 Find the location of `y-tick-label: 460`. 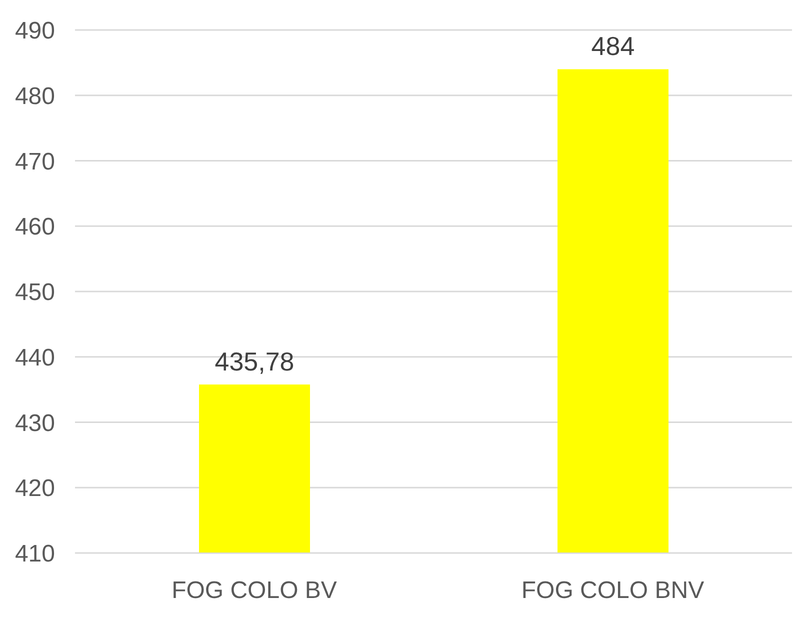

y-tick-label: 460 is located at coordinates (34, 227).